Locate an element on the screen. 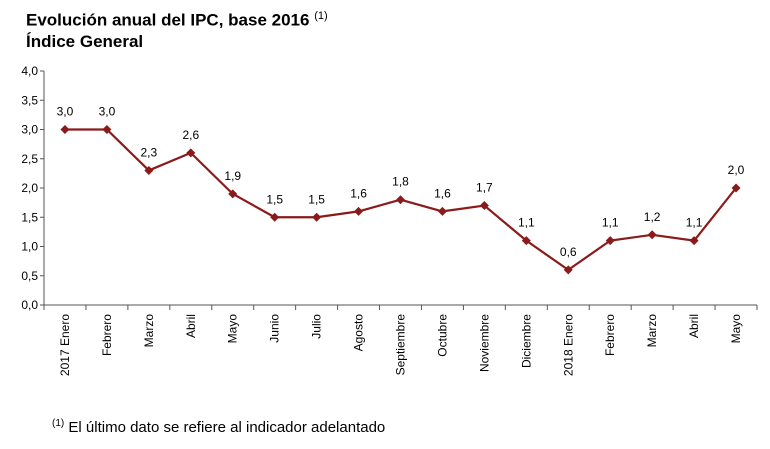 This screenshot has width=770, height=449. footnote-marker: (1) is located at coordinates (58, 423).